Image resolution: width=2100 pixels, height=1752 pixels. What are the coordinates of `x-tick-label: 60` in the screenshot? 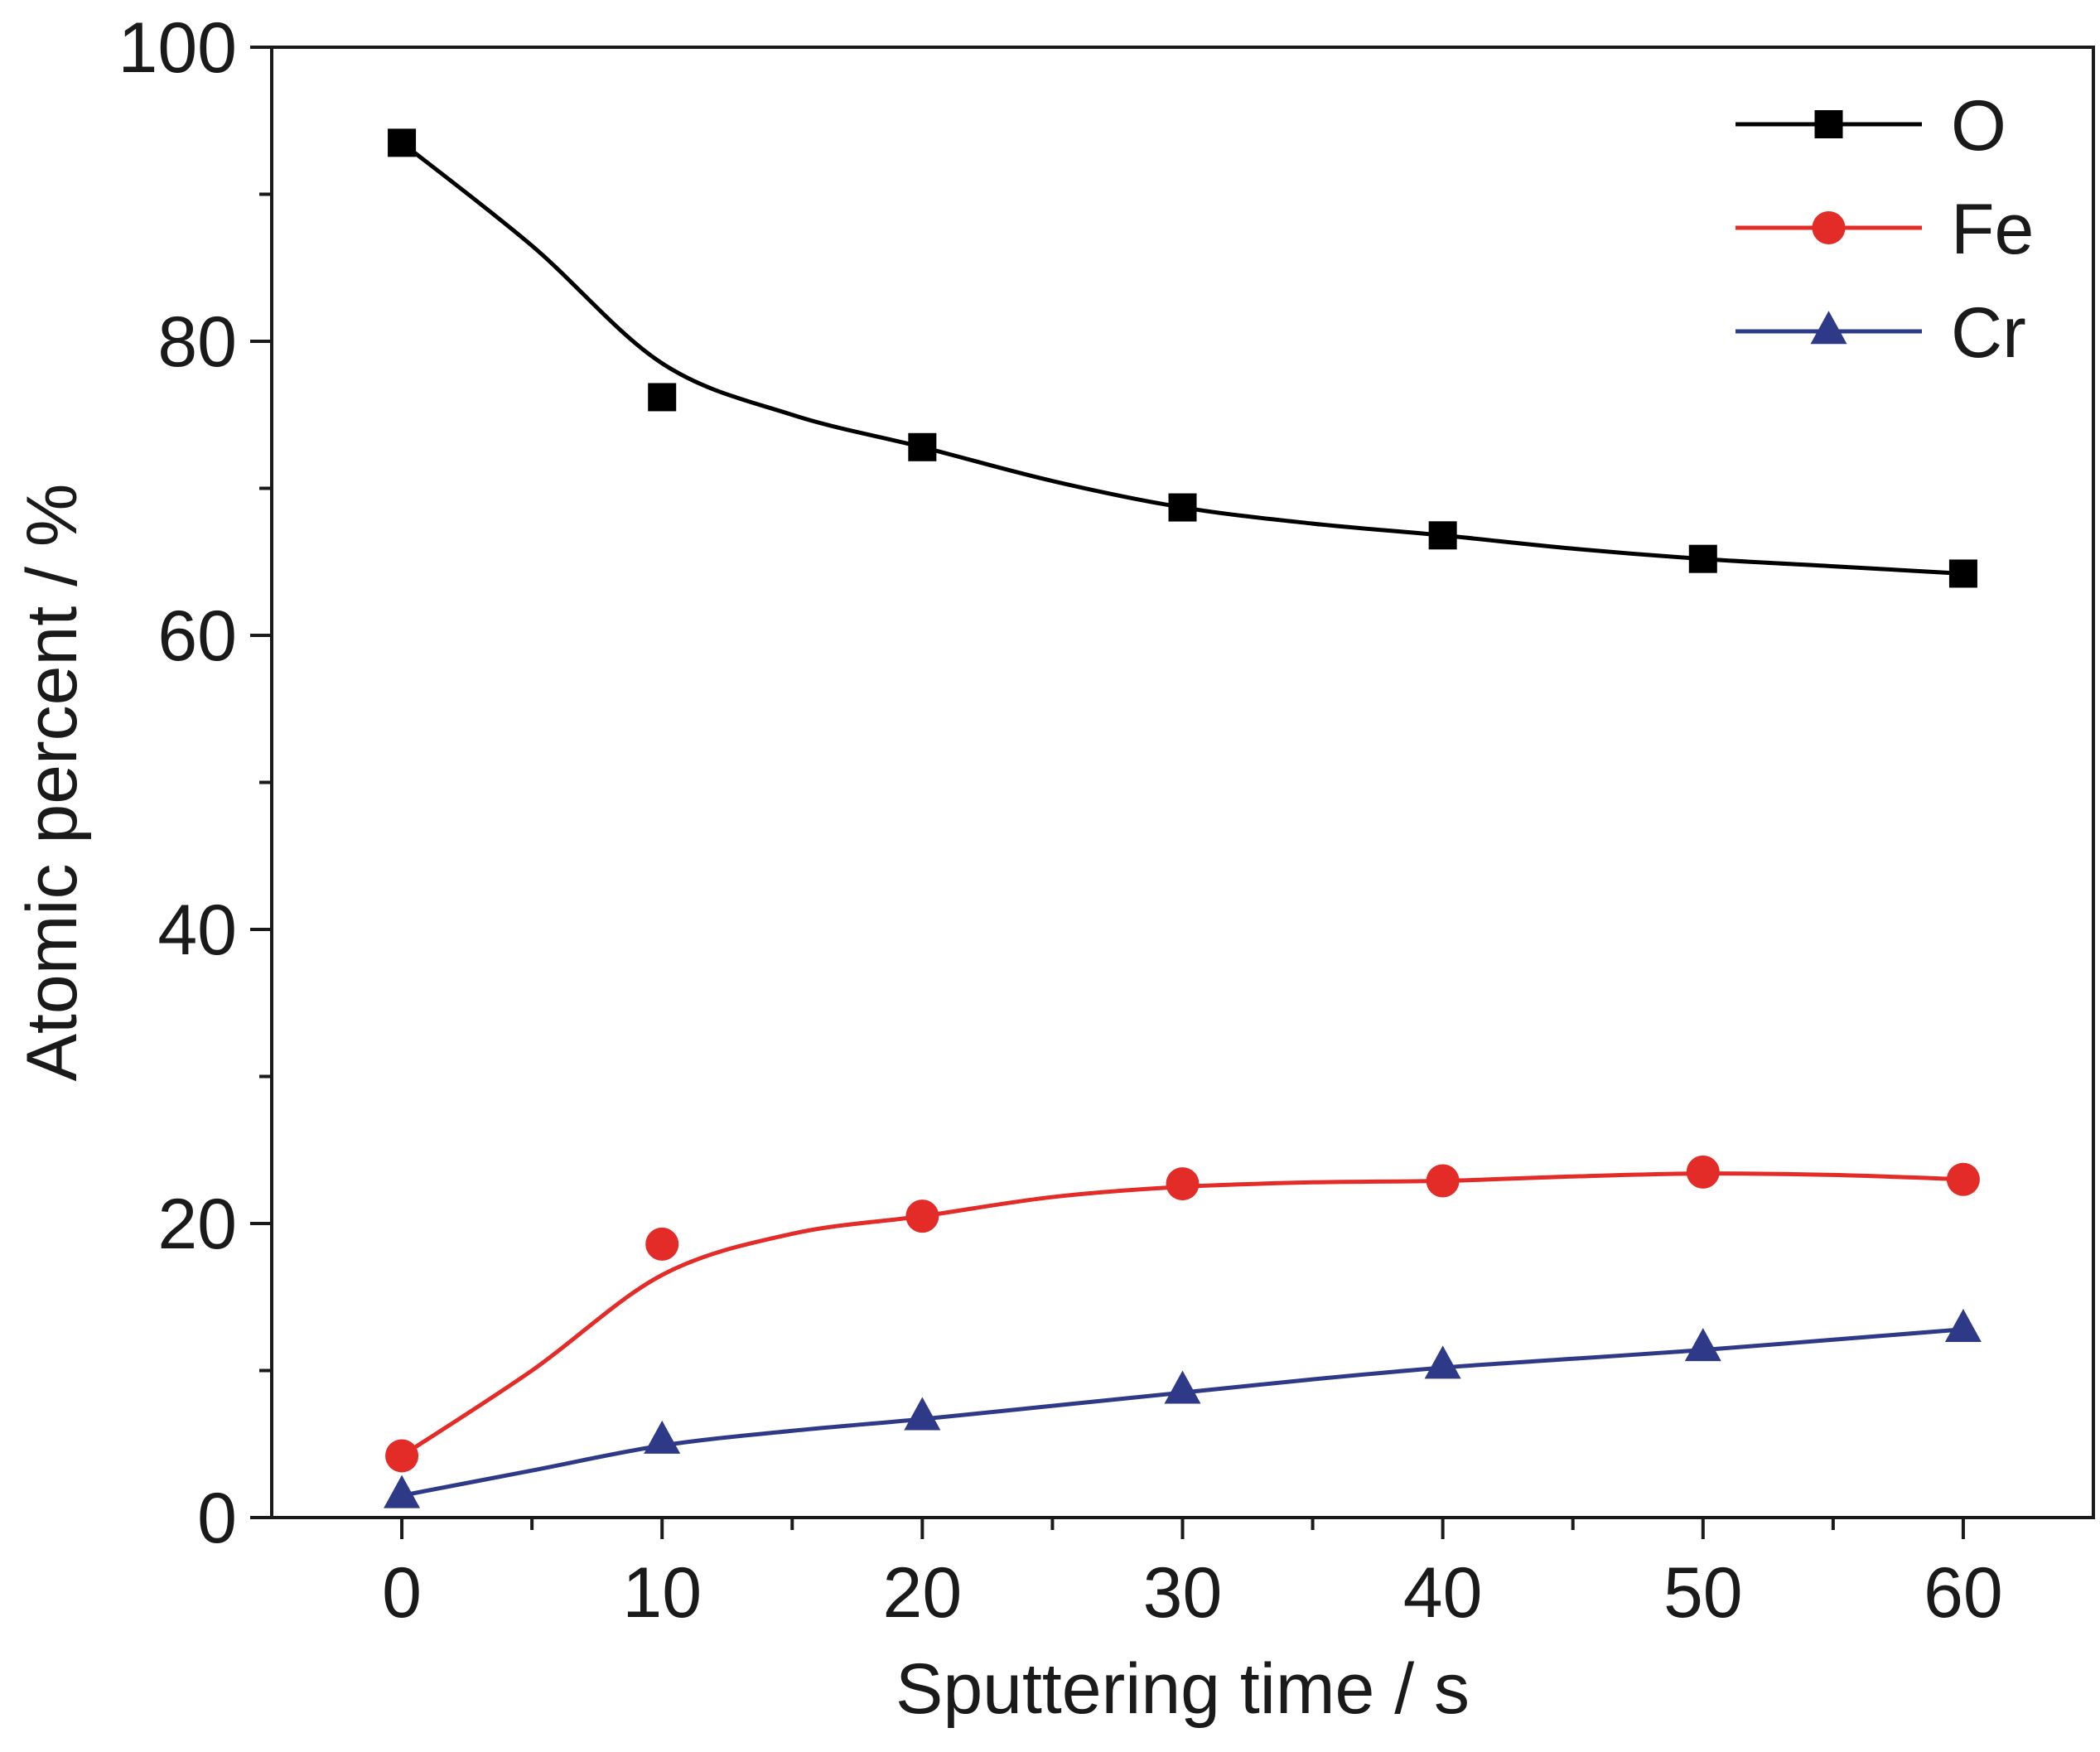 It's located at (1963, 1593).